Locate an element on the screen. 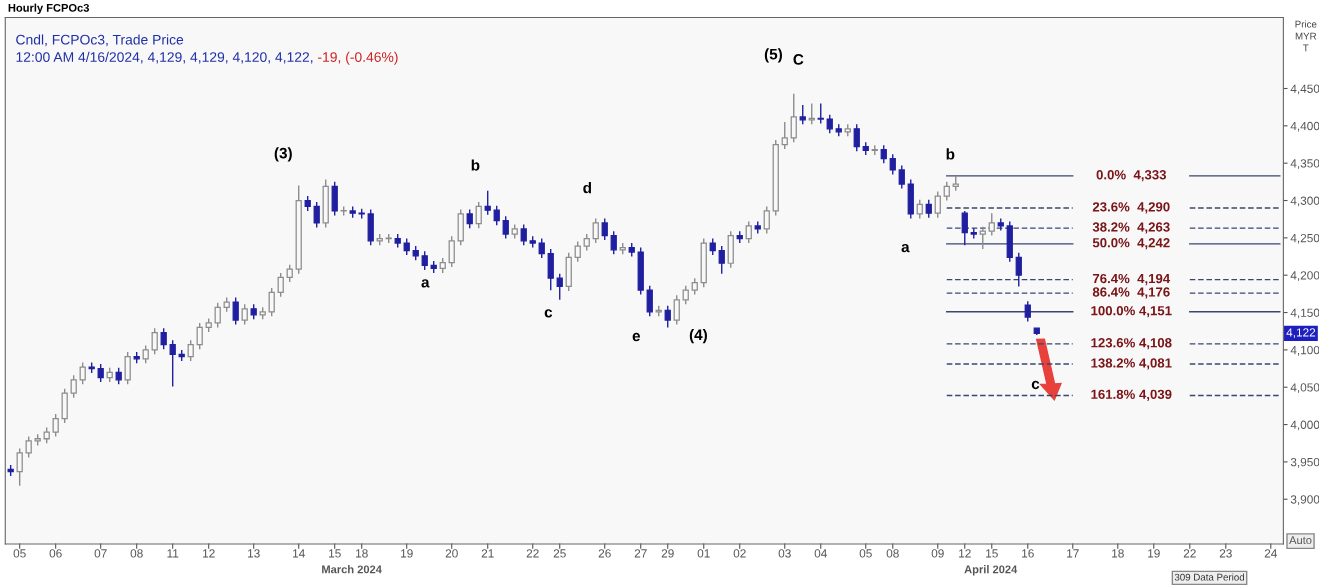 The image size is (1319, 585). annotation: -19, (-0.46%) is located at coordinates (358, 58).